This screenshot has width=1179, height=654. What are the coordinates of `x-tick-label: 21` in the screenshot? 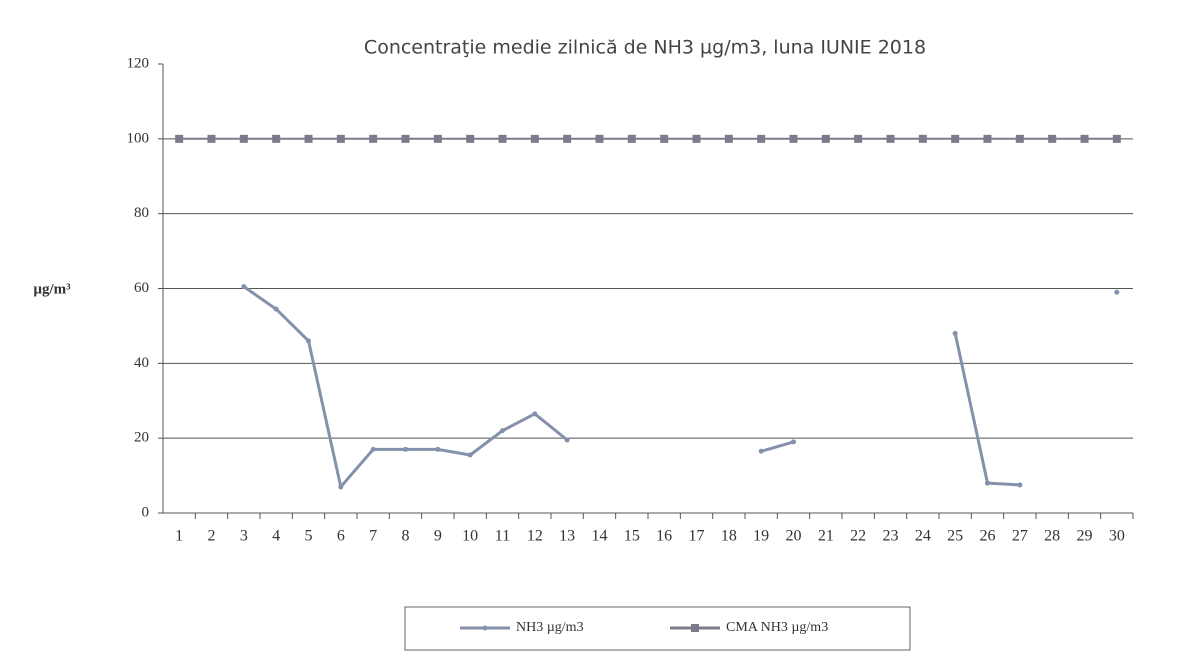 It's located at (826, 536).